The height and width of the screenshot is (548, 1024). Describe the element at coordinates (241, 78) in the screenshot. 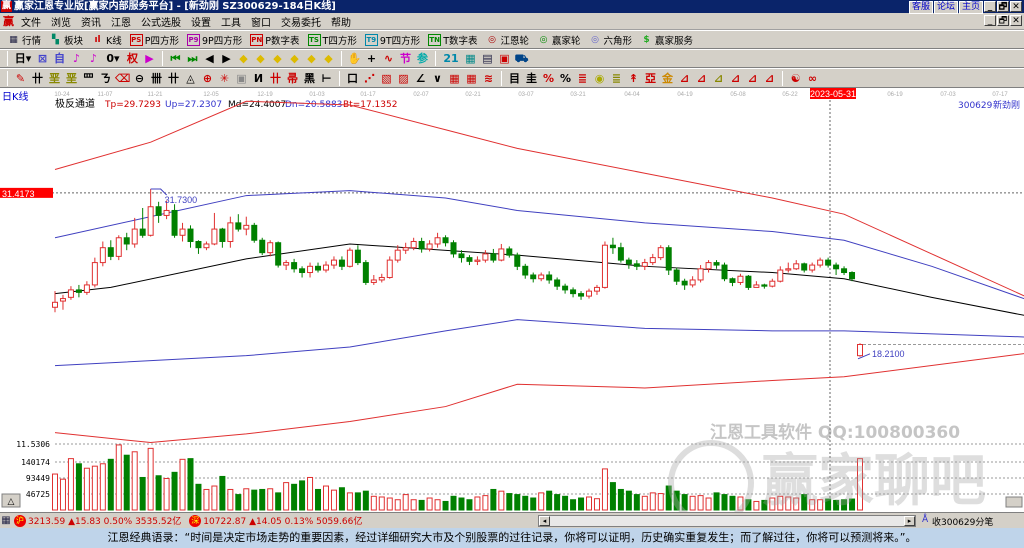

I see `box-icon: ▣` at that location.